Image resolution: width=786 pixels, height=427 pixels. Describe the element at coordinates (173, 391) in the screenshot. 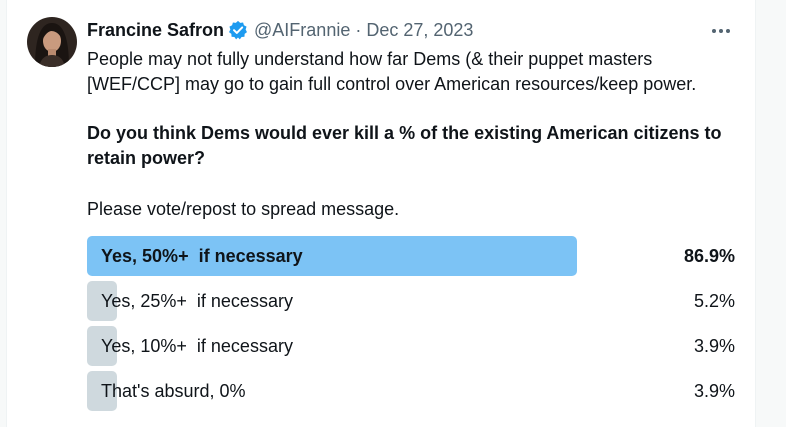

I see `poll-option-label: That's absurd, 0%` at that location.